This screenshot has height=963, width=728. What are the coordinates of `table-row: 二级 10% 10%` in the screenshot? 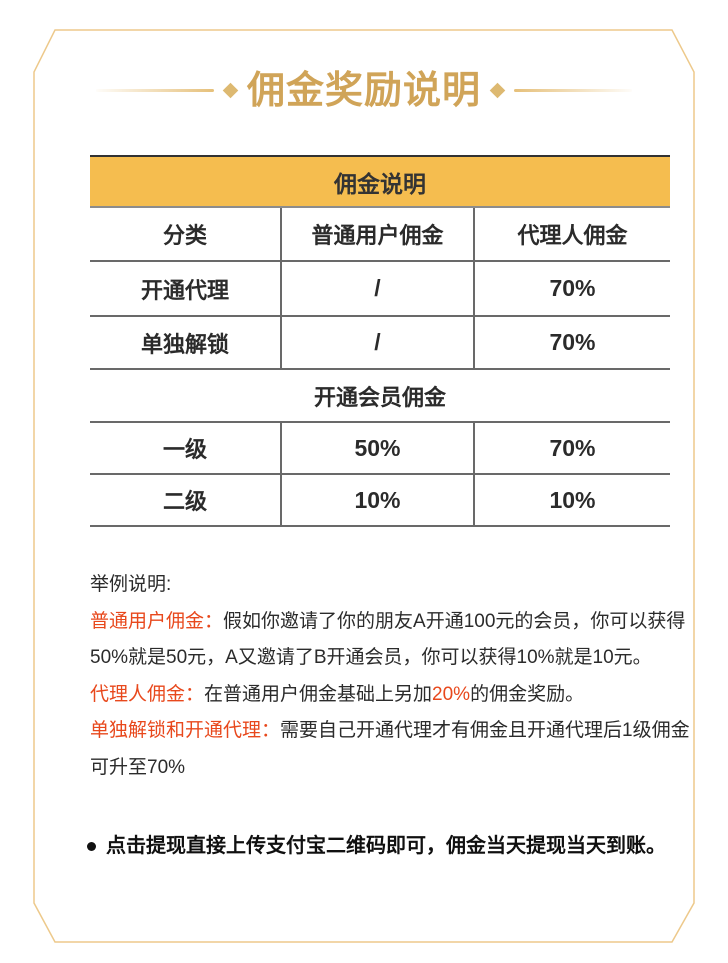 It's located at (380, 501).